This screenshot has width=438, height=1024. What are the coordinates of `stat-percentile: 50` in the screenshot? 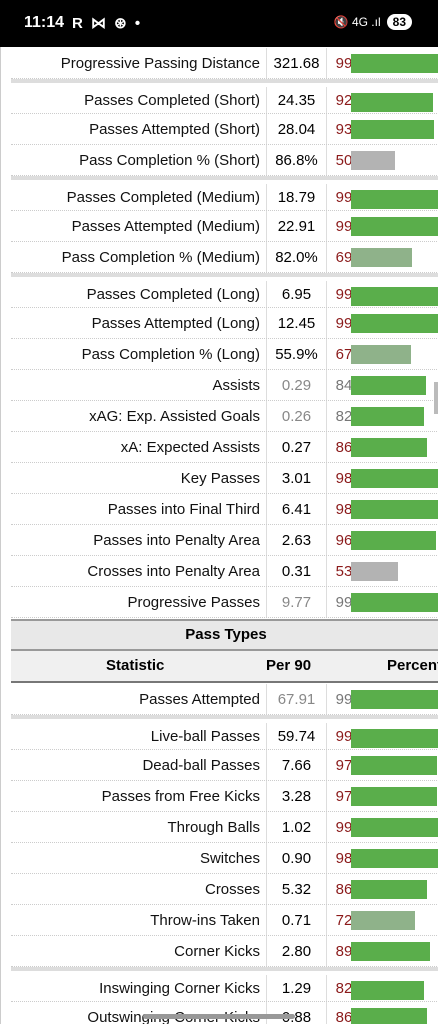 It's located at (344, 160).